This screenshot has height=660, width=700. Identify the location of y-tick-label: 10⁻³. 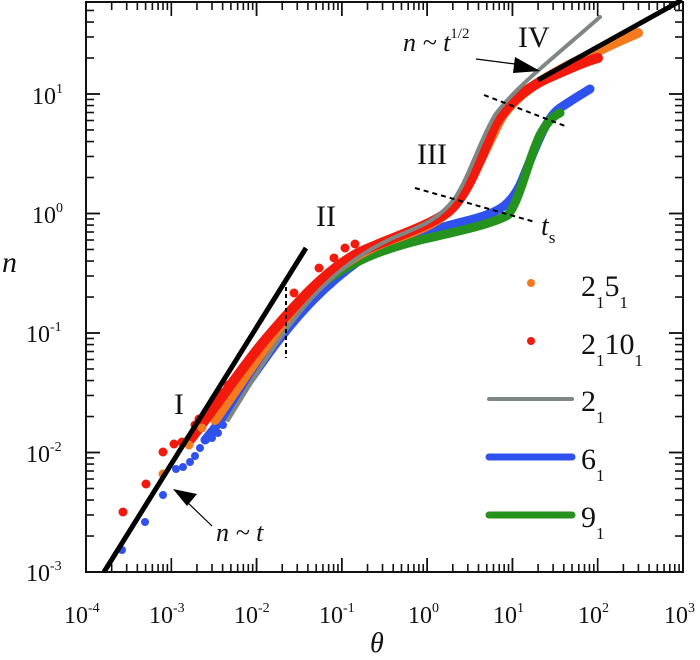
(44, 573).